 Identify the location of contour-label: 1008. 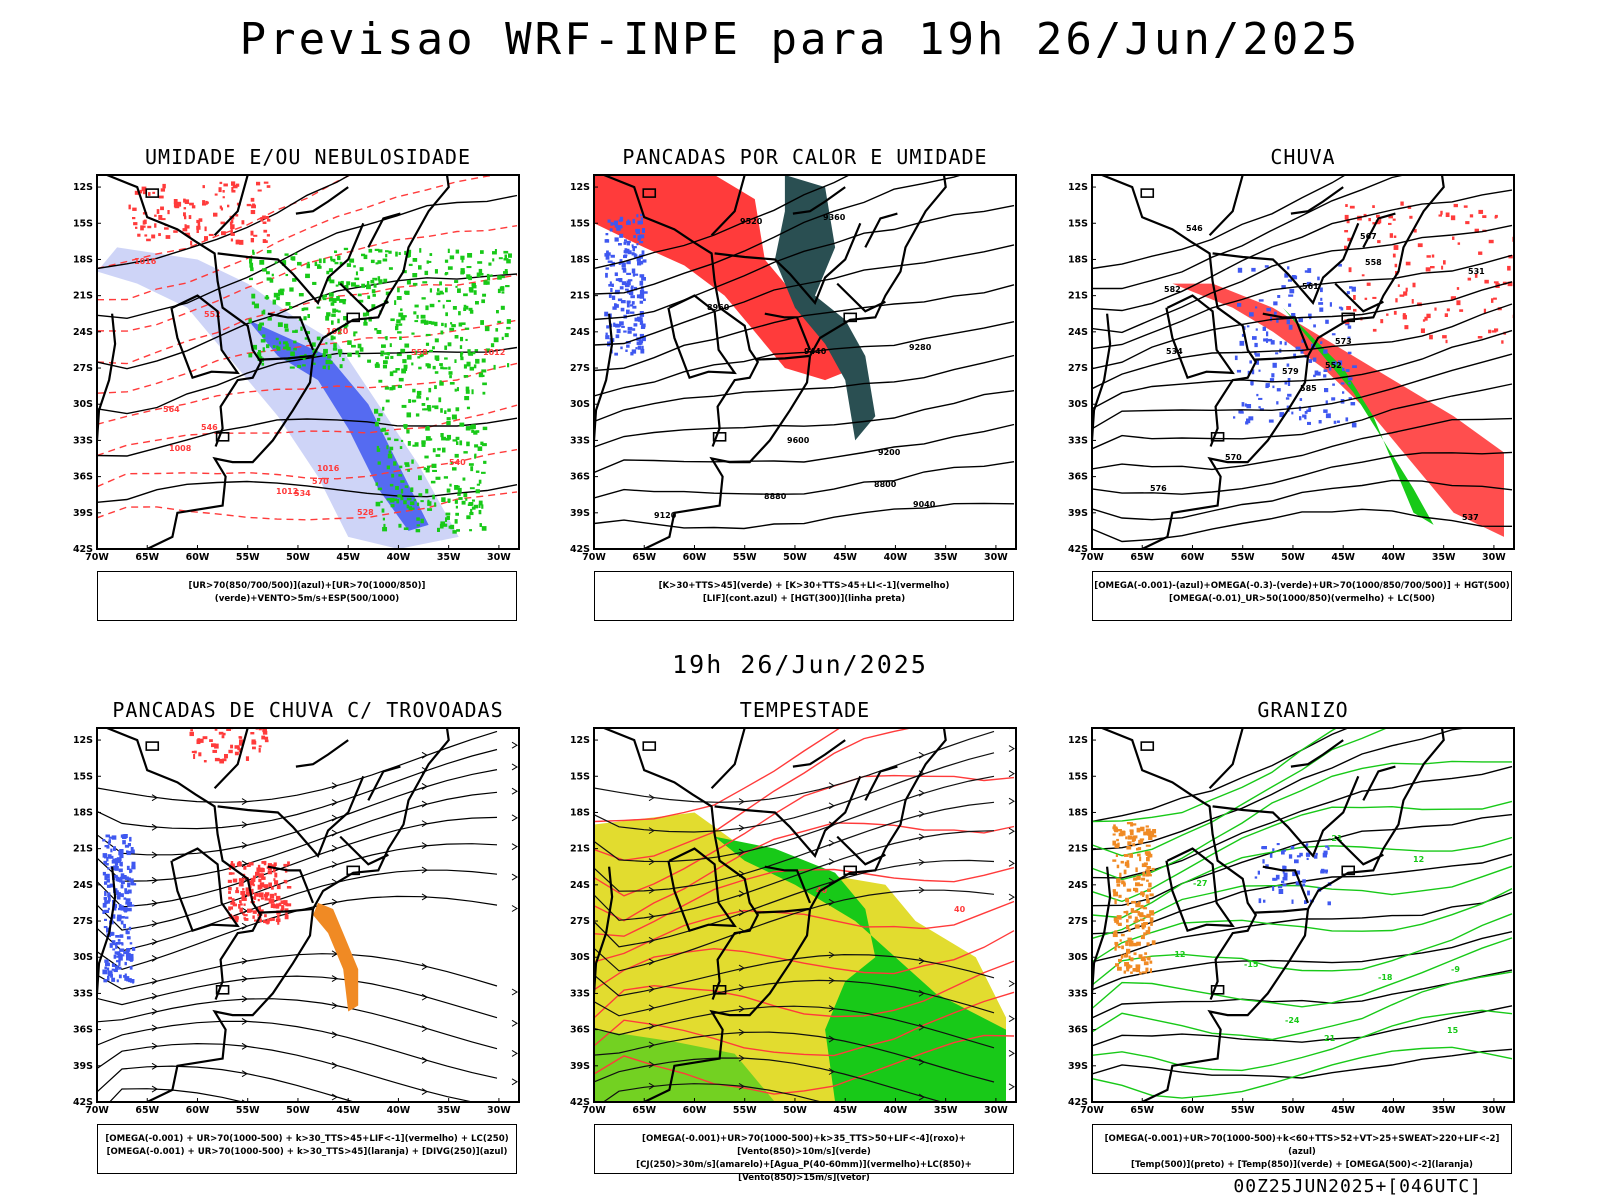
(180, 448).